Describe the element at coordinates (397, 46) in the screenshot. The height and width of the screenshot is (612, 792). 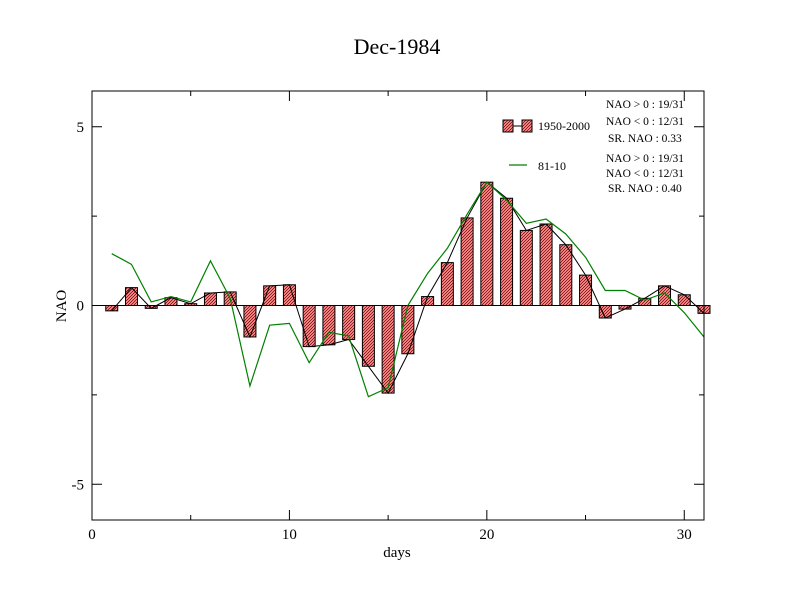
I see `chart-title: Dec-1984` at that location.